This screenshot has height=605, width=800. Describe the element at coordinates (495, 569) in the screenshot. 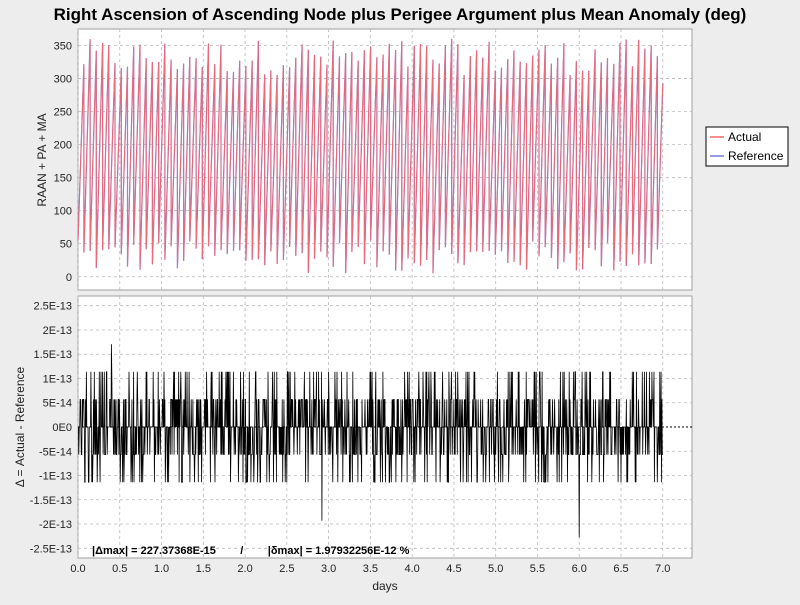

I see `x-tick-label: 5.0` at that location.